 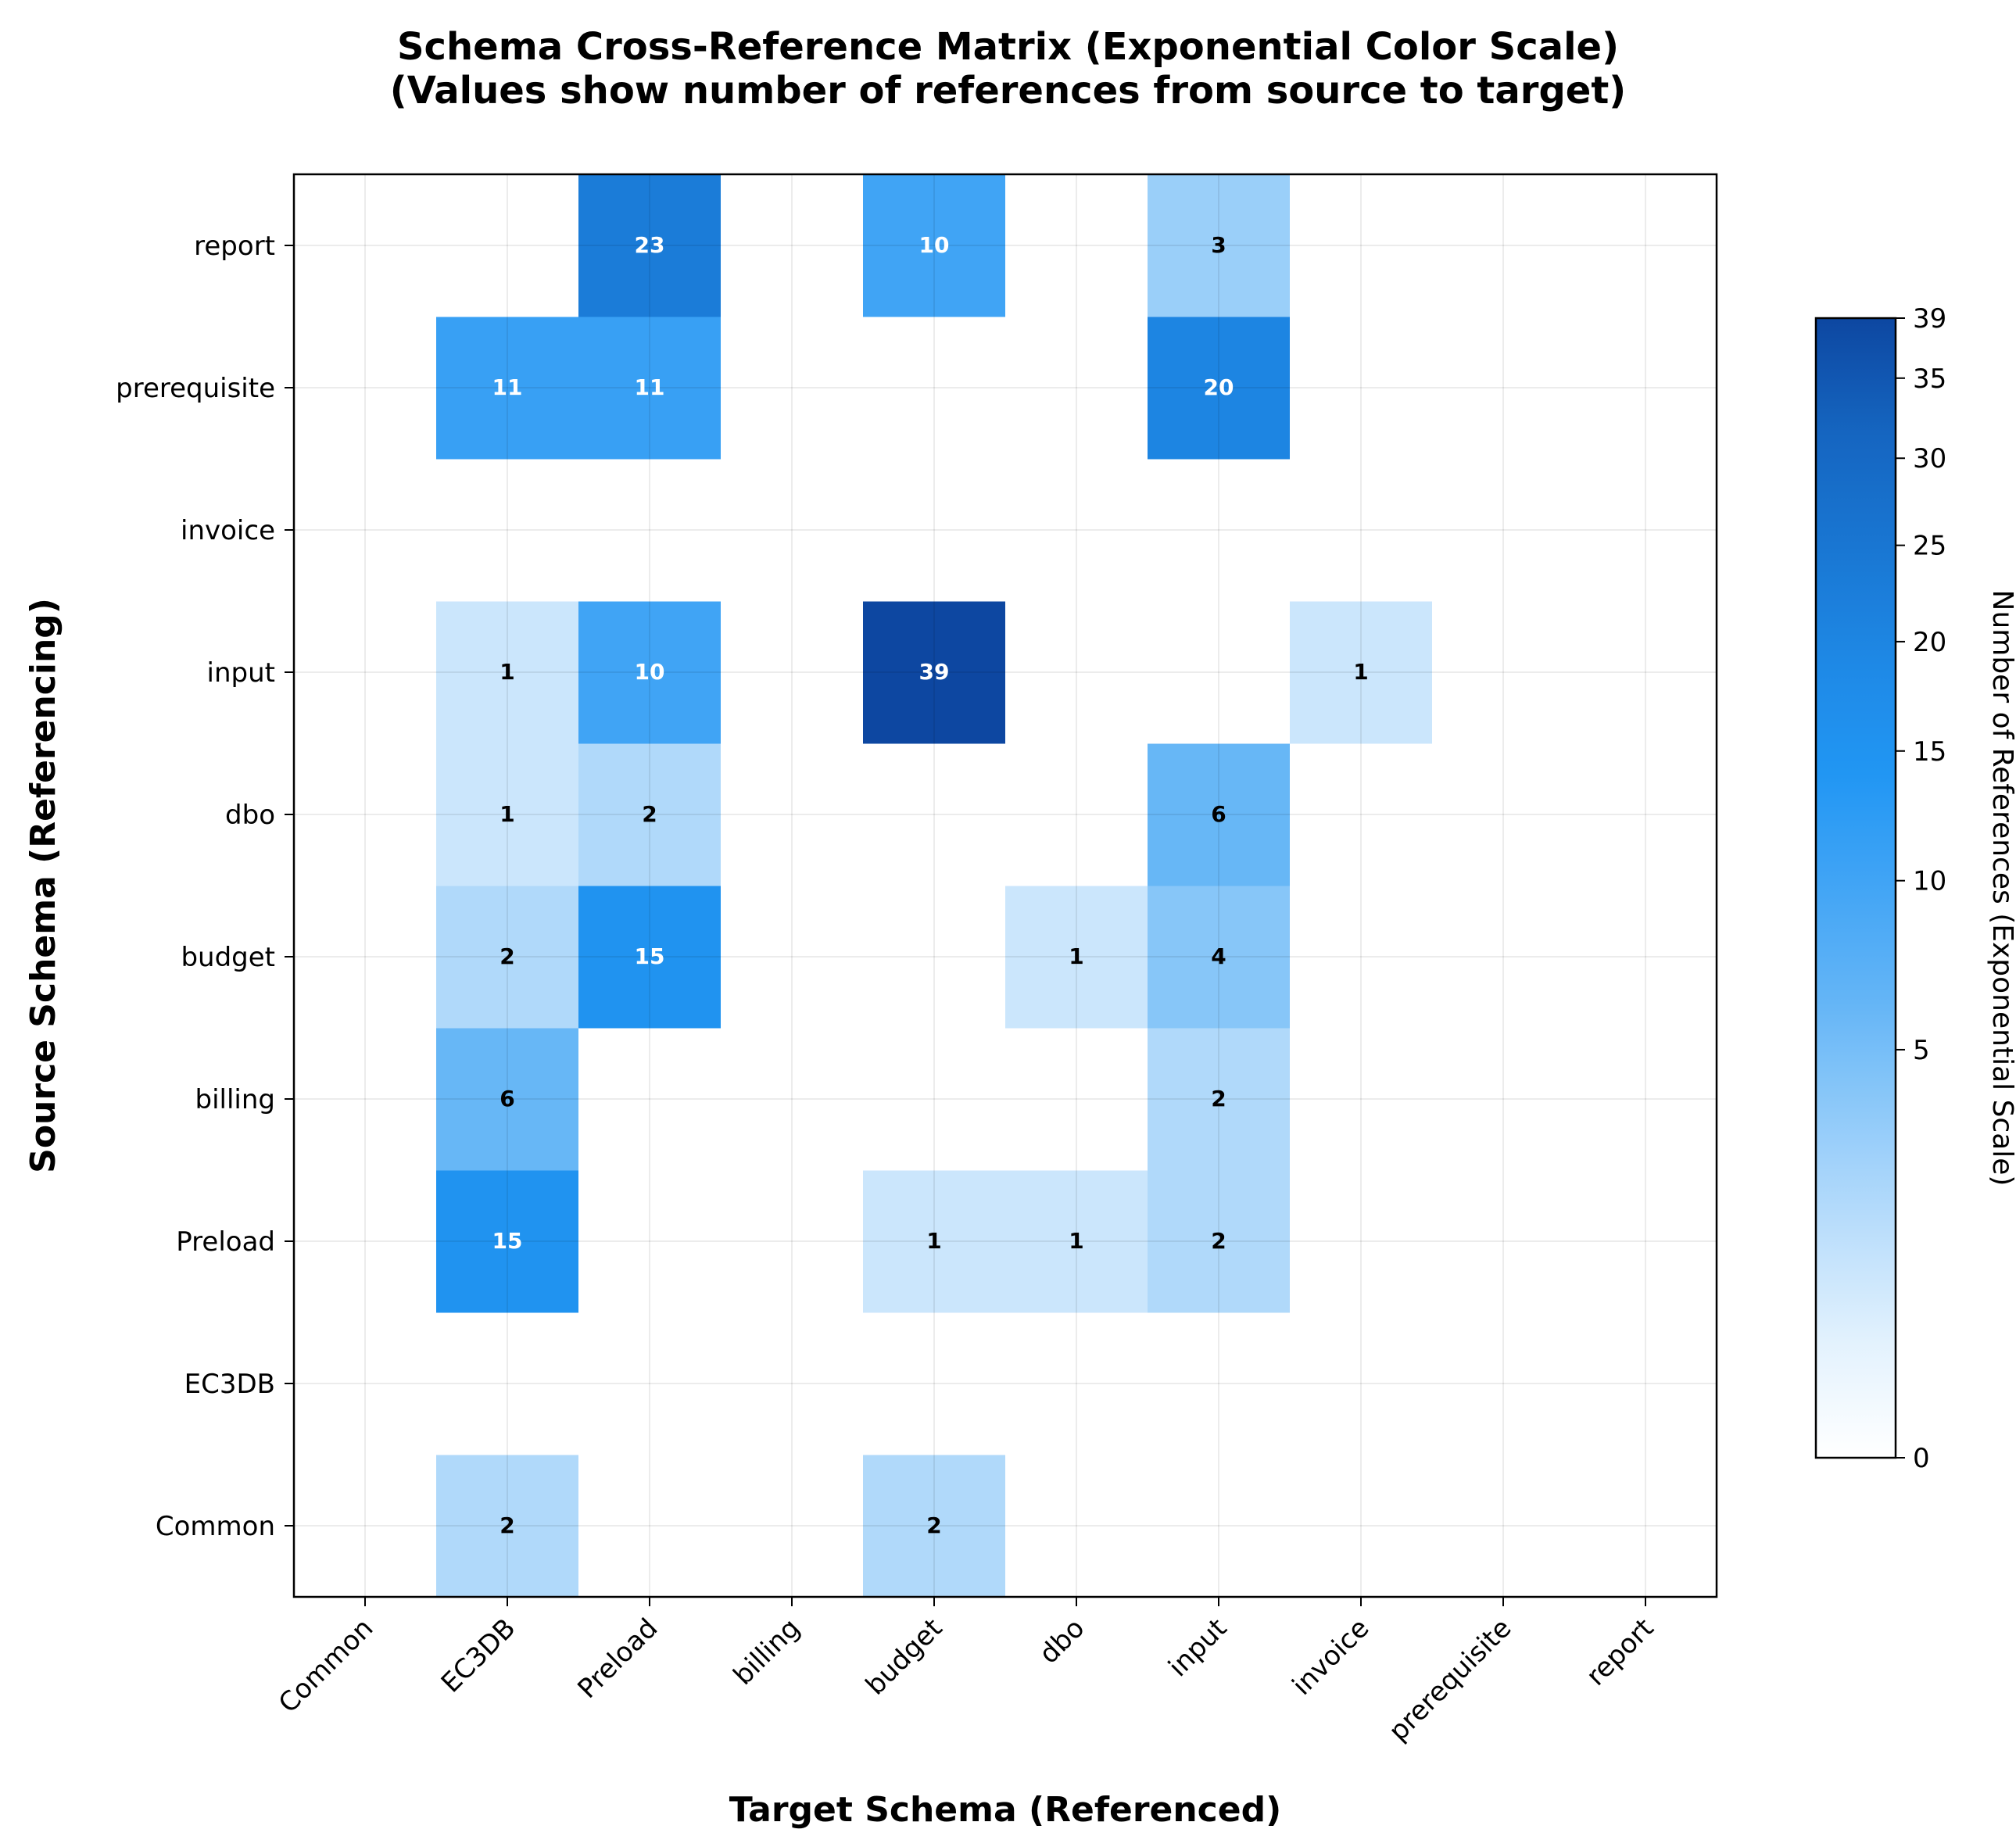 What do you see at coordinates (1930, 319) in the screenshot?
I see `colorbar-tick-label: 39` at bounding box center [1930, 319].